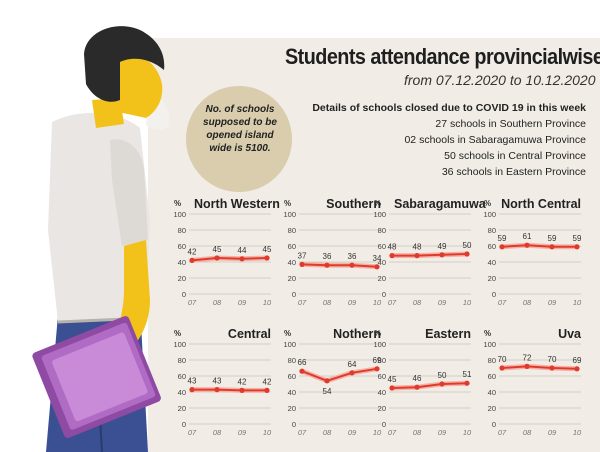 Image resolution: width=600 pixels, height=452 pixels. Describe the element at coordinates (513, 172) in the screenshot. I see `details-line: 36 schools in Eastern Province` at that location.